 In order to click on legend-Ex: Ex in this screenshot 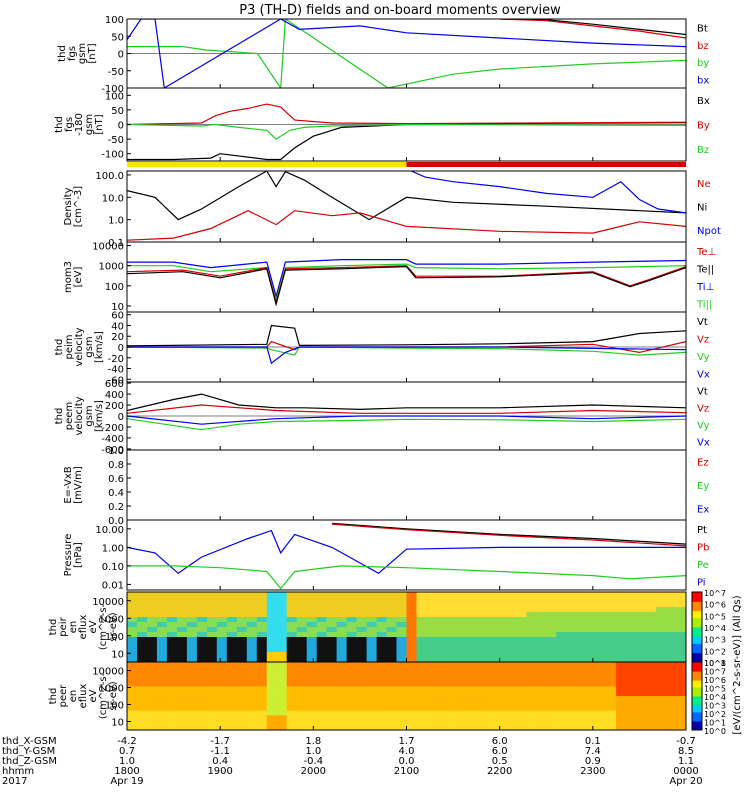, I will do `click(703, 509)`.